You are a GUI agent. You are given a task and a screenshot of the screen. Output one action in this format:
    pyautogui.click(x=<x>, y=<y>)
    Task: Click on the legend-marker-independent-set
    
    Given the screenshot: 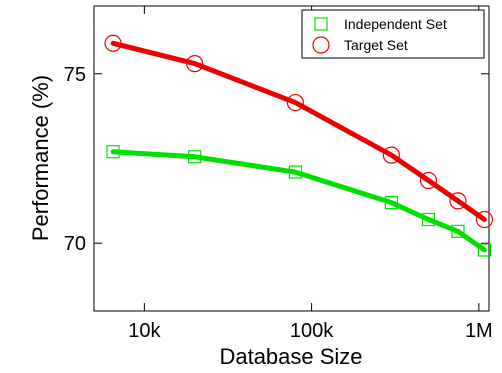 What is the action you would take?
    pyautogui.click(x=321, y=24)
    